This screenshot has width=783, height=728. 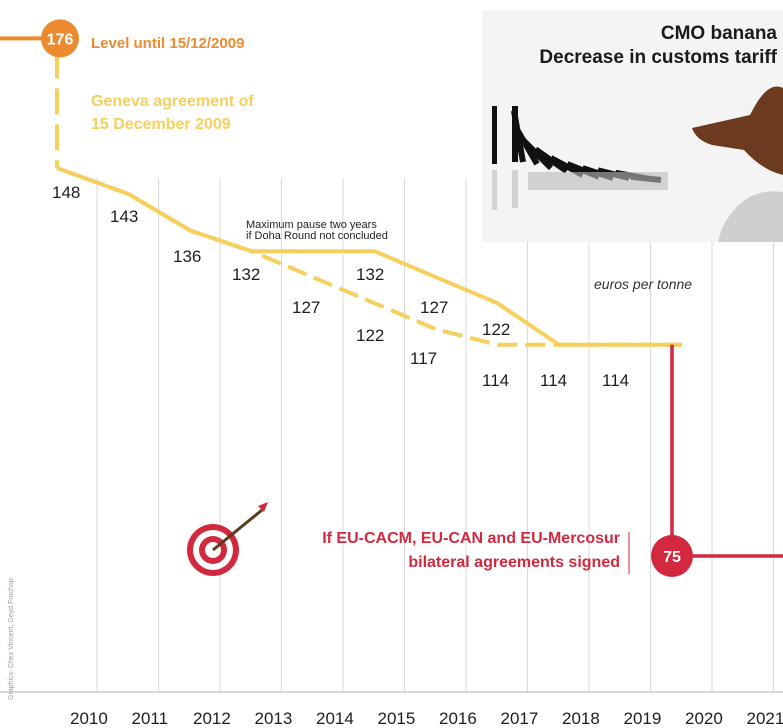 I want to click on x-tick-label-2015: 2015, so click(x=397, y=718).